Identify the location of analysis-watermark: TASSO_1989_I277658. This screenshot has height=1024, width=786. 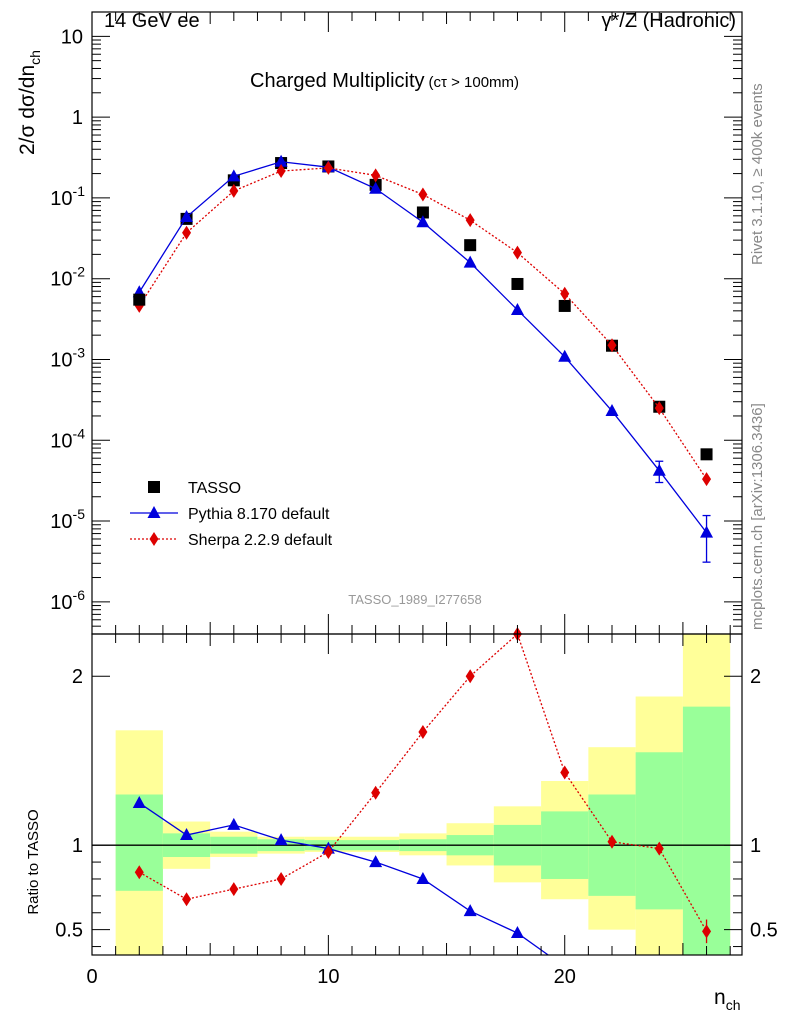
(414, 599).